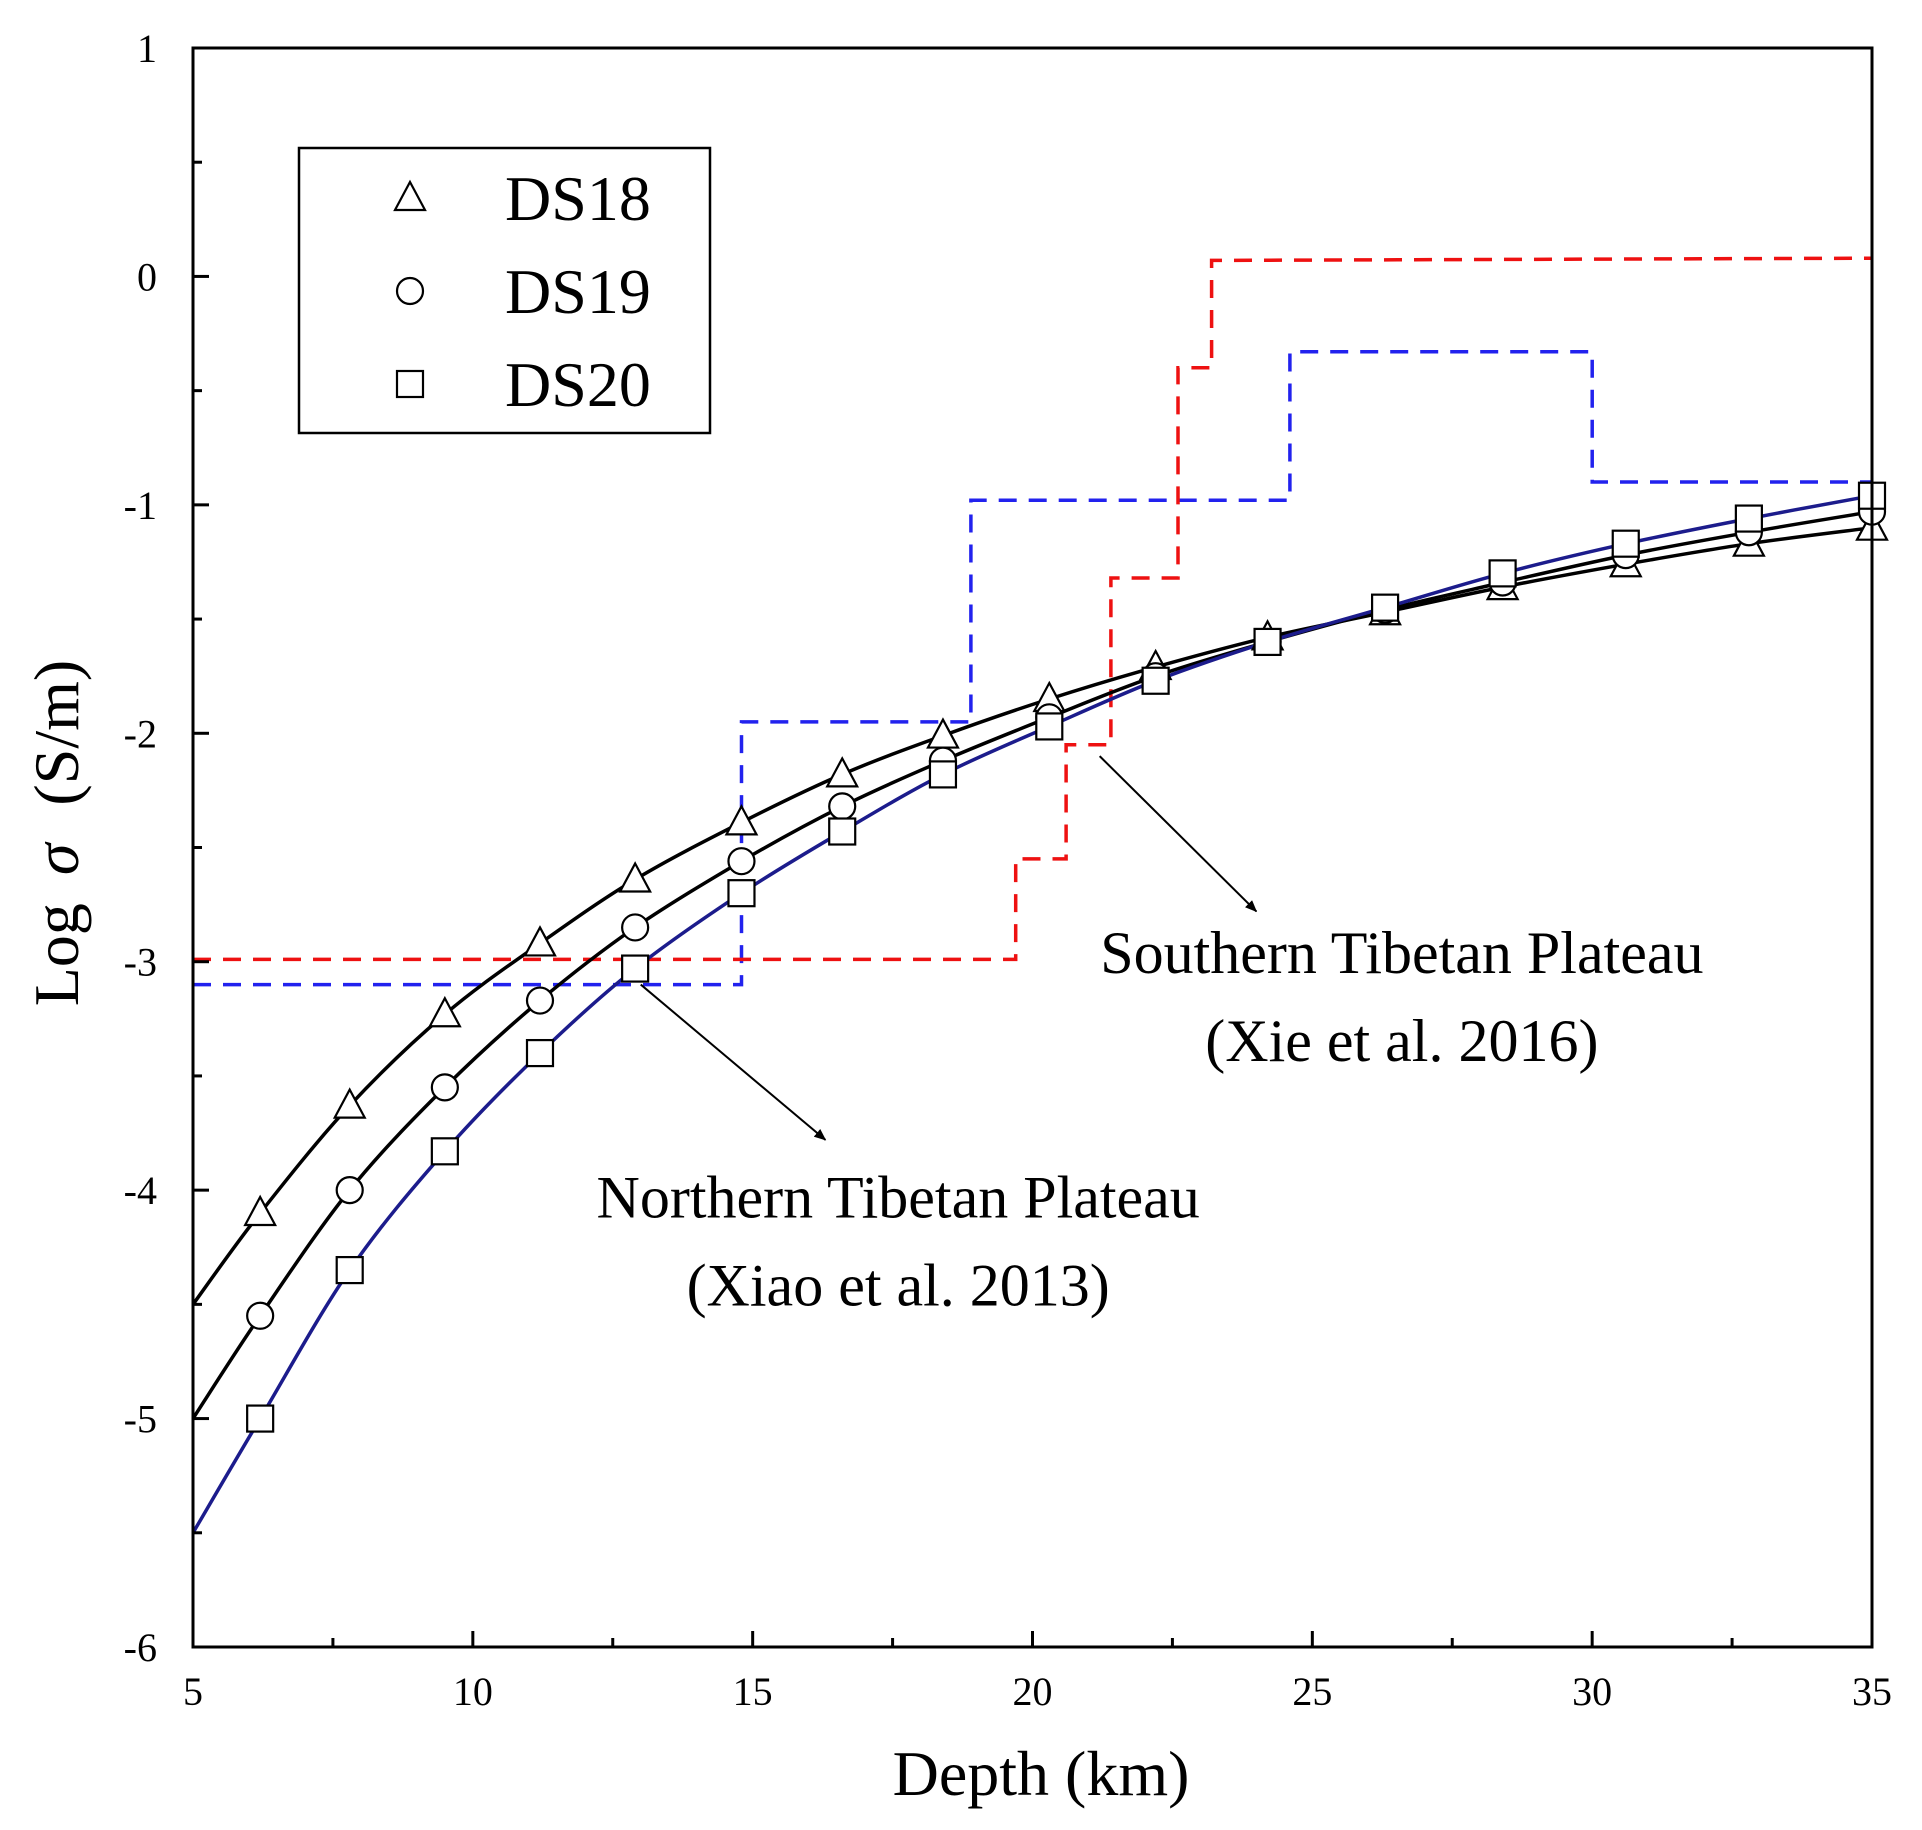  I want to click on y-tick-label: -4, so click(140, 1190).